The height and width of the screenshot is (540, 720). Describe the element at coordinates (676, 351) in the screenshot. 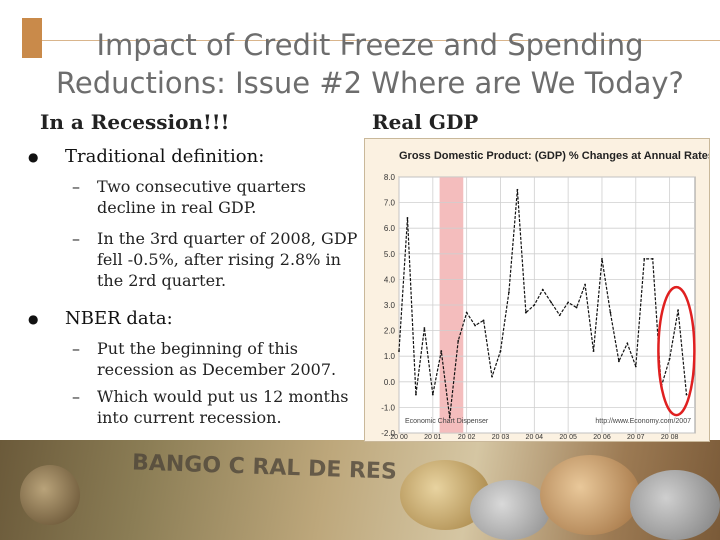

I see `highlight-ellipse` at that location.